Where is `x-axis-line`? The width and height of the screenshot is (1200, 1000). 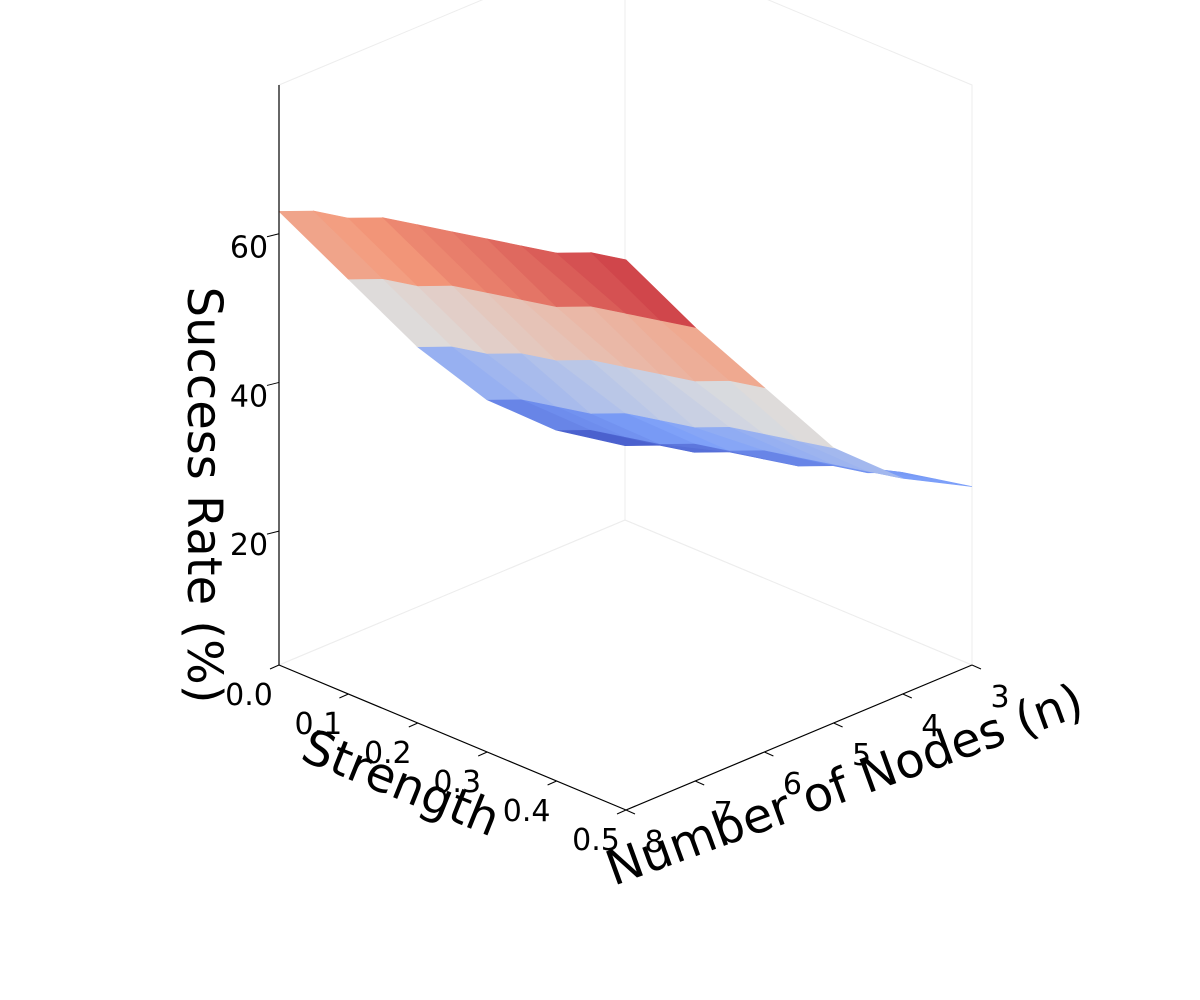
x-axis-line is located at coordinates (452, 737).